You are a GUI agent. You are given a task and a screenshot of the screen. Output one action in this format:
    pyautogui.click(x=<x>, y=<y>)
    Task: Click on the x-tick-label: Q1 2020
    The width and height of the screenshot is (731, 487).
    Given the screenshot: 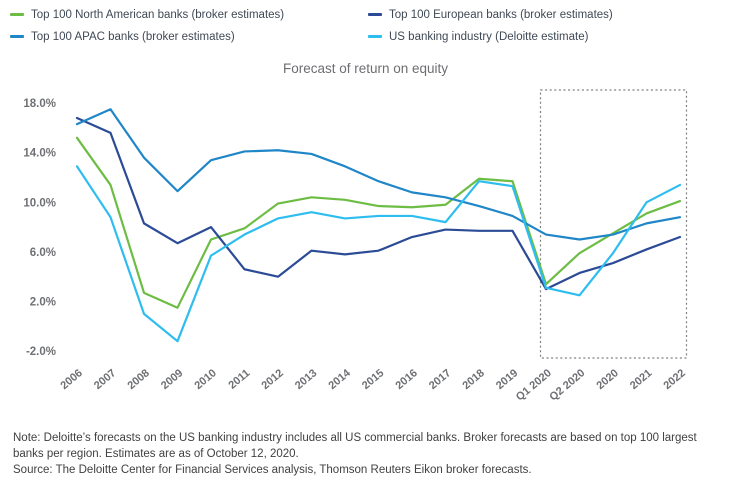 What is the action you would take?
    pyautogui.click(x=534, y=385)
    